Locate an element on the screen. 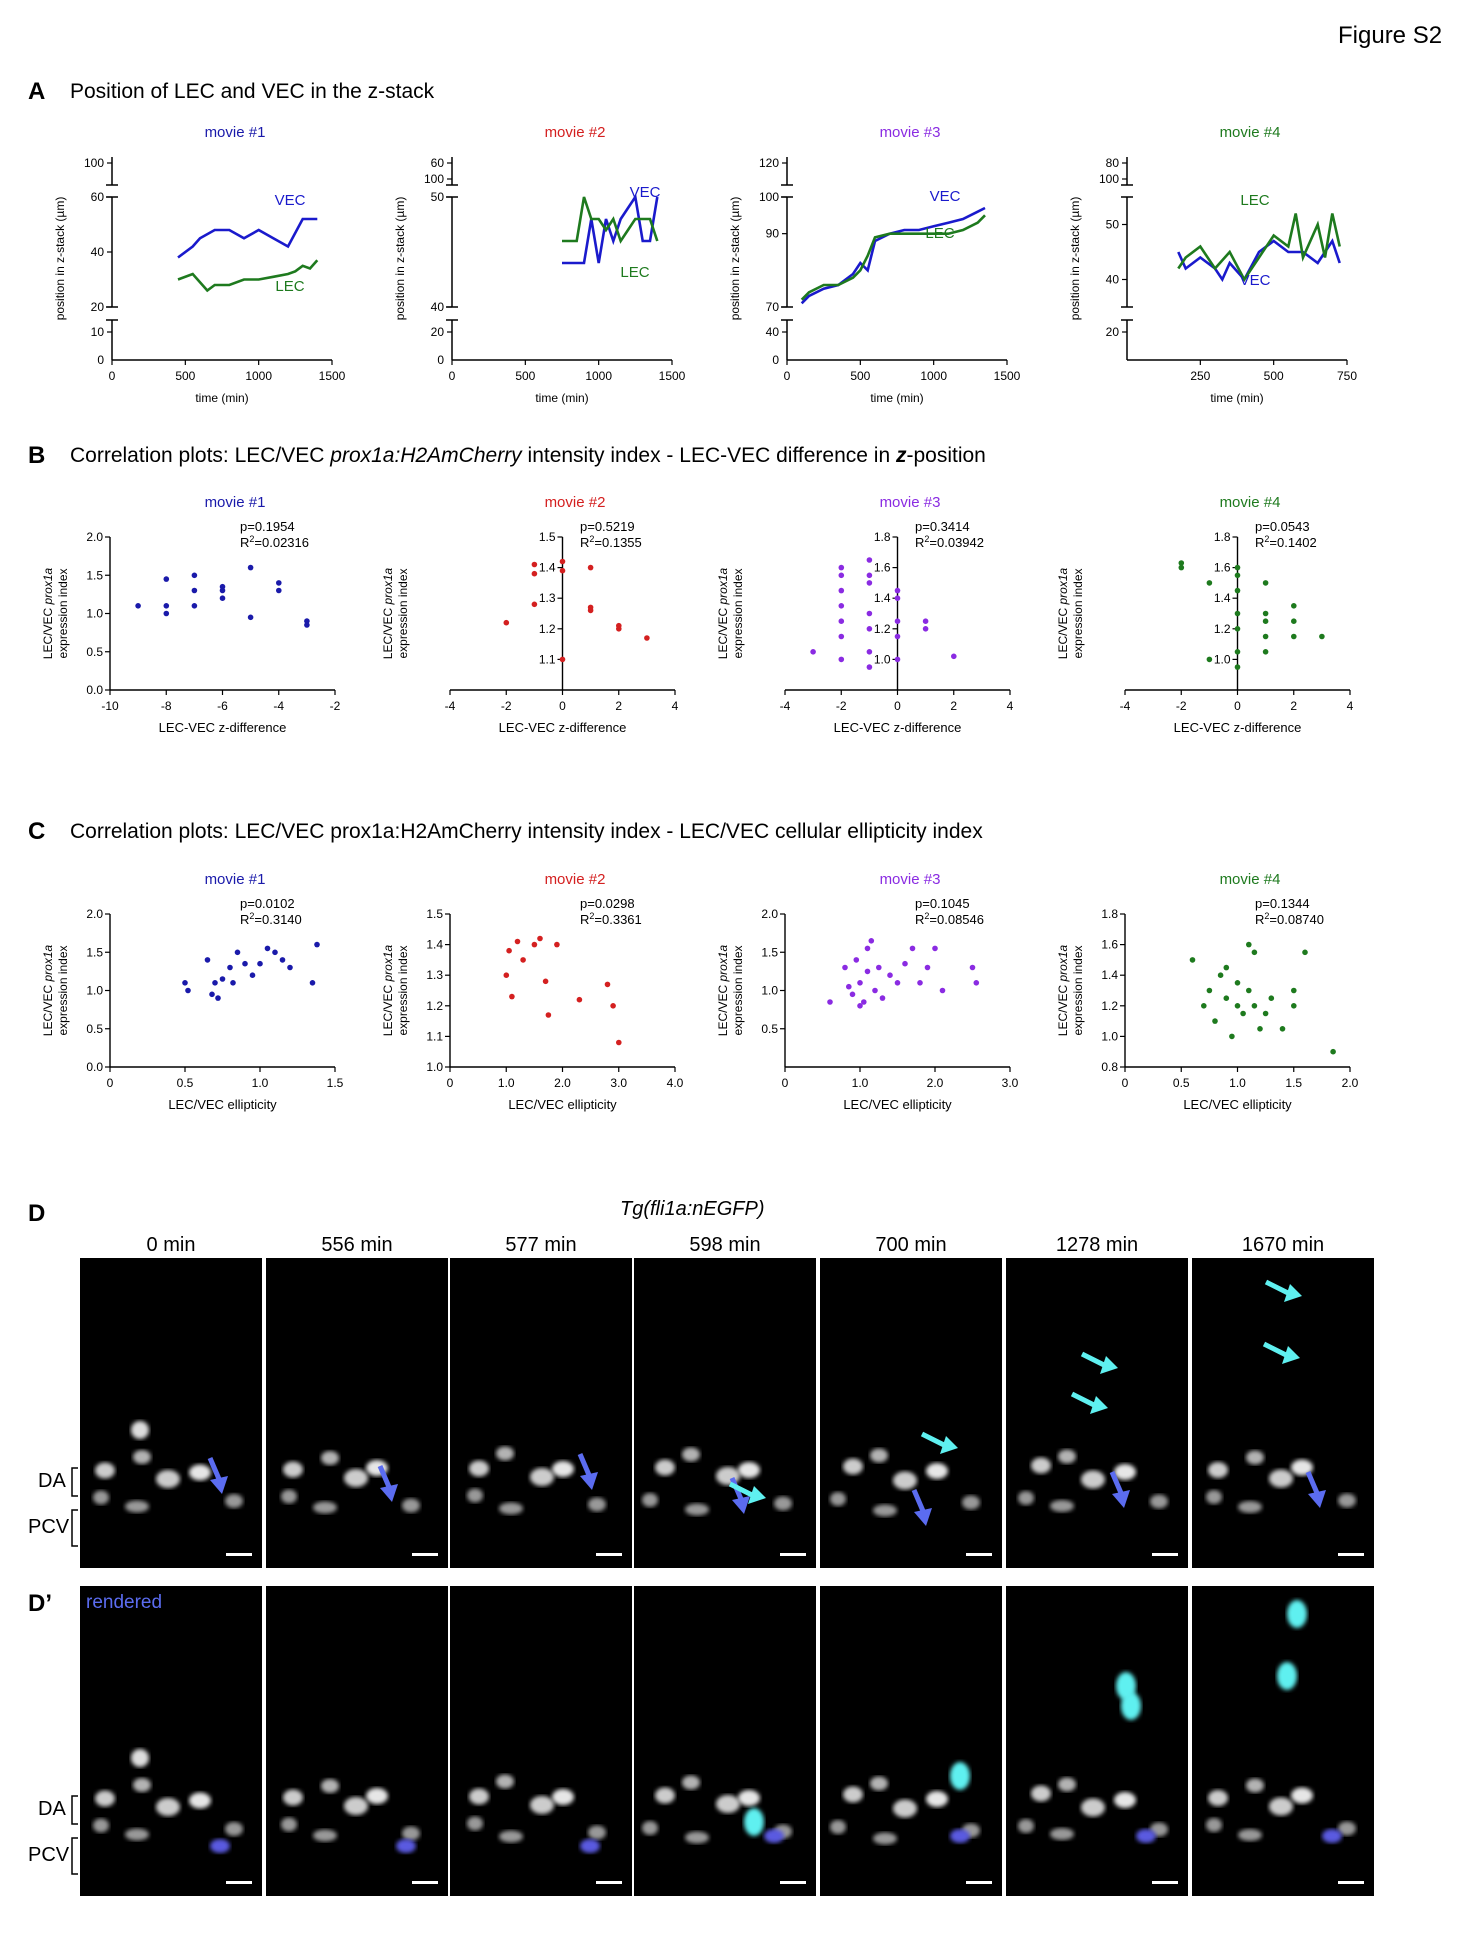 The height and width of the screenshot is (1937, 1482). rendered-lec-nucleus is located at coordinates (1297, 1614).